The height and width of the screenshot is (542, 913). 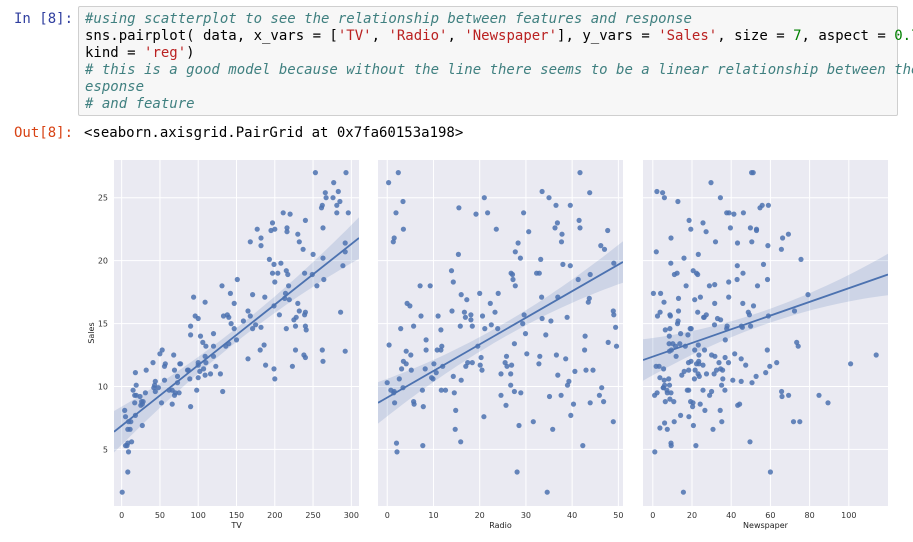 I want to click on regression-line, so click(x=236, y=335).